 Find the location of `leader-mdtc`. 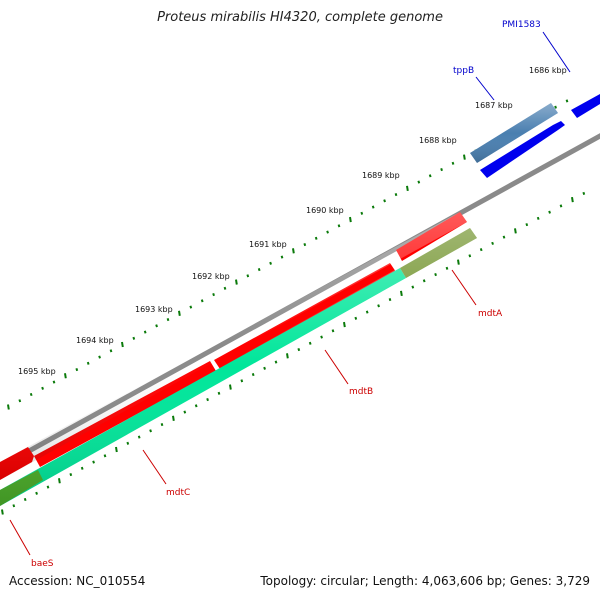

leader-mdtc is located at coordinates (154, 467).